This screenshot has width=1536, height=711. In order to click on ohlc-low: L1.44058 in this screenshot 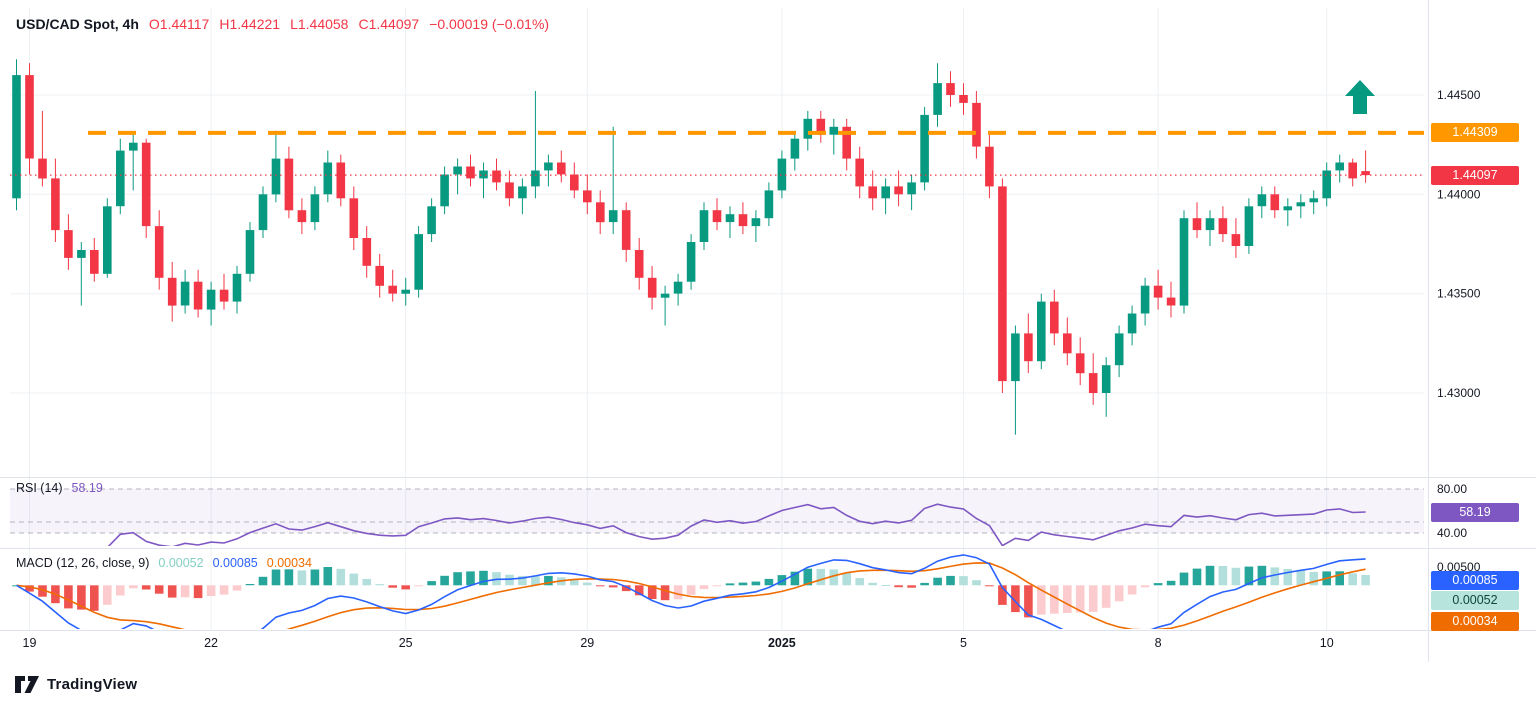, I will do `click(319, 24)`.